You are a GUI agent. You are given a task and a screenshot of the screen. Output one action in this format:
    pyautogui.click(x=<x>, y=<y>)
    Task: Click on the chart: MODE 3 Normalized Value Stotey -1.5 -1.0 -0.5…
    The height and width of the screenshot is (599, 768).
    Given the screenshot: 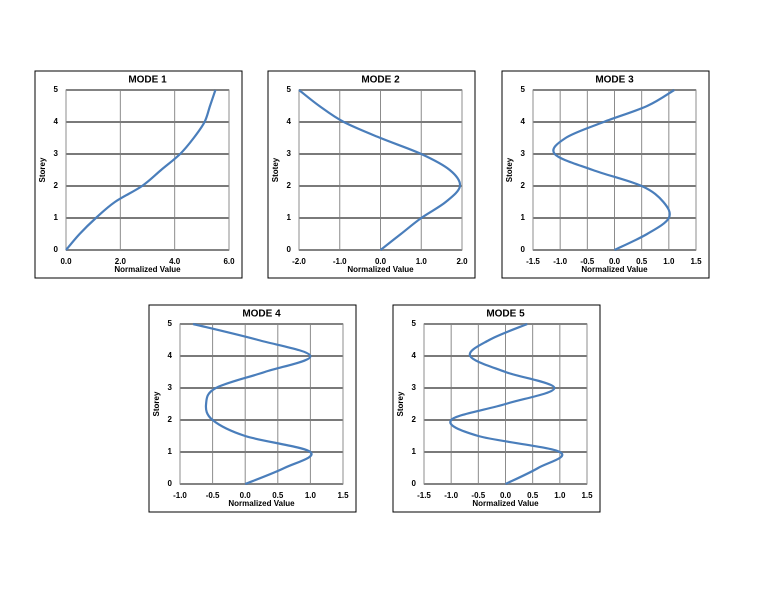 What is the action you would take?
    pyautogui.click(x=605, y=174)
    